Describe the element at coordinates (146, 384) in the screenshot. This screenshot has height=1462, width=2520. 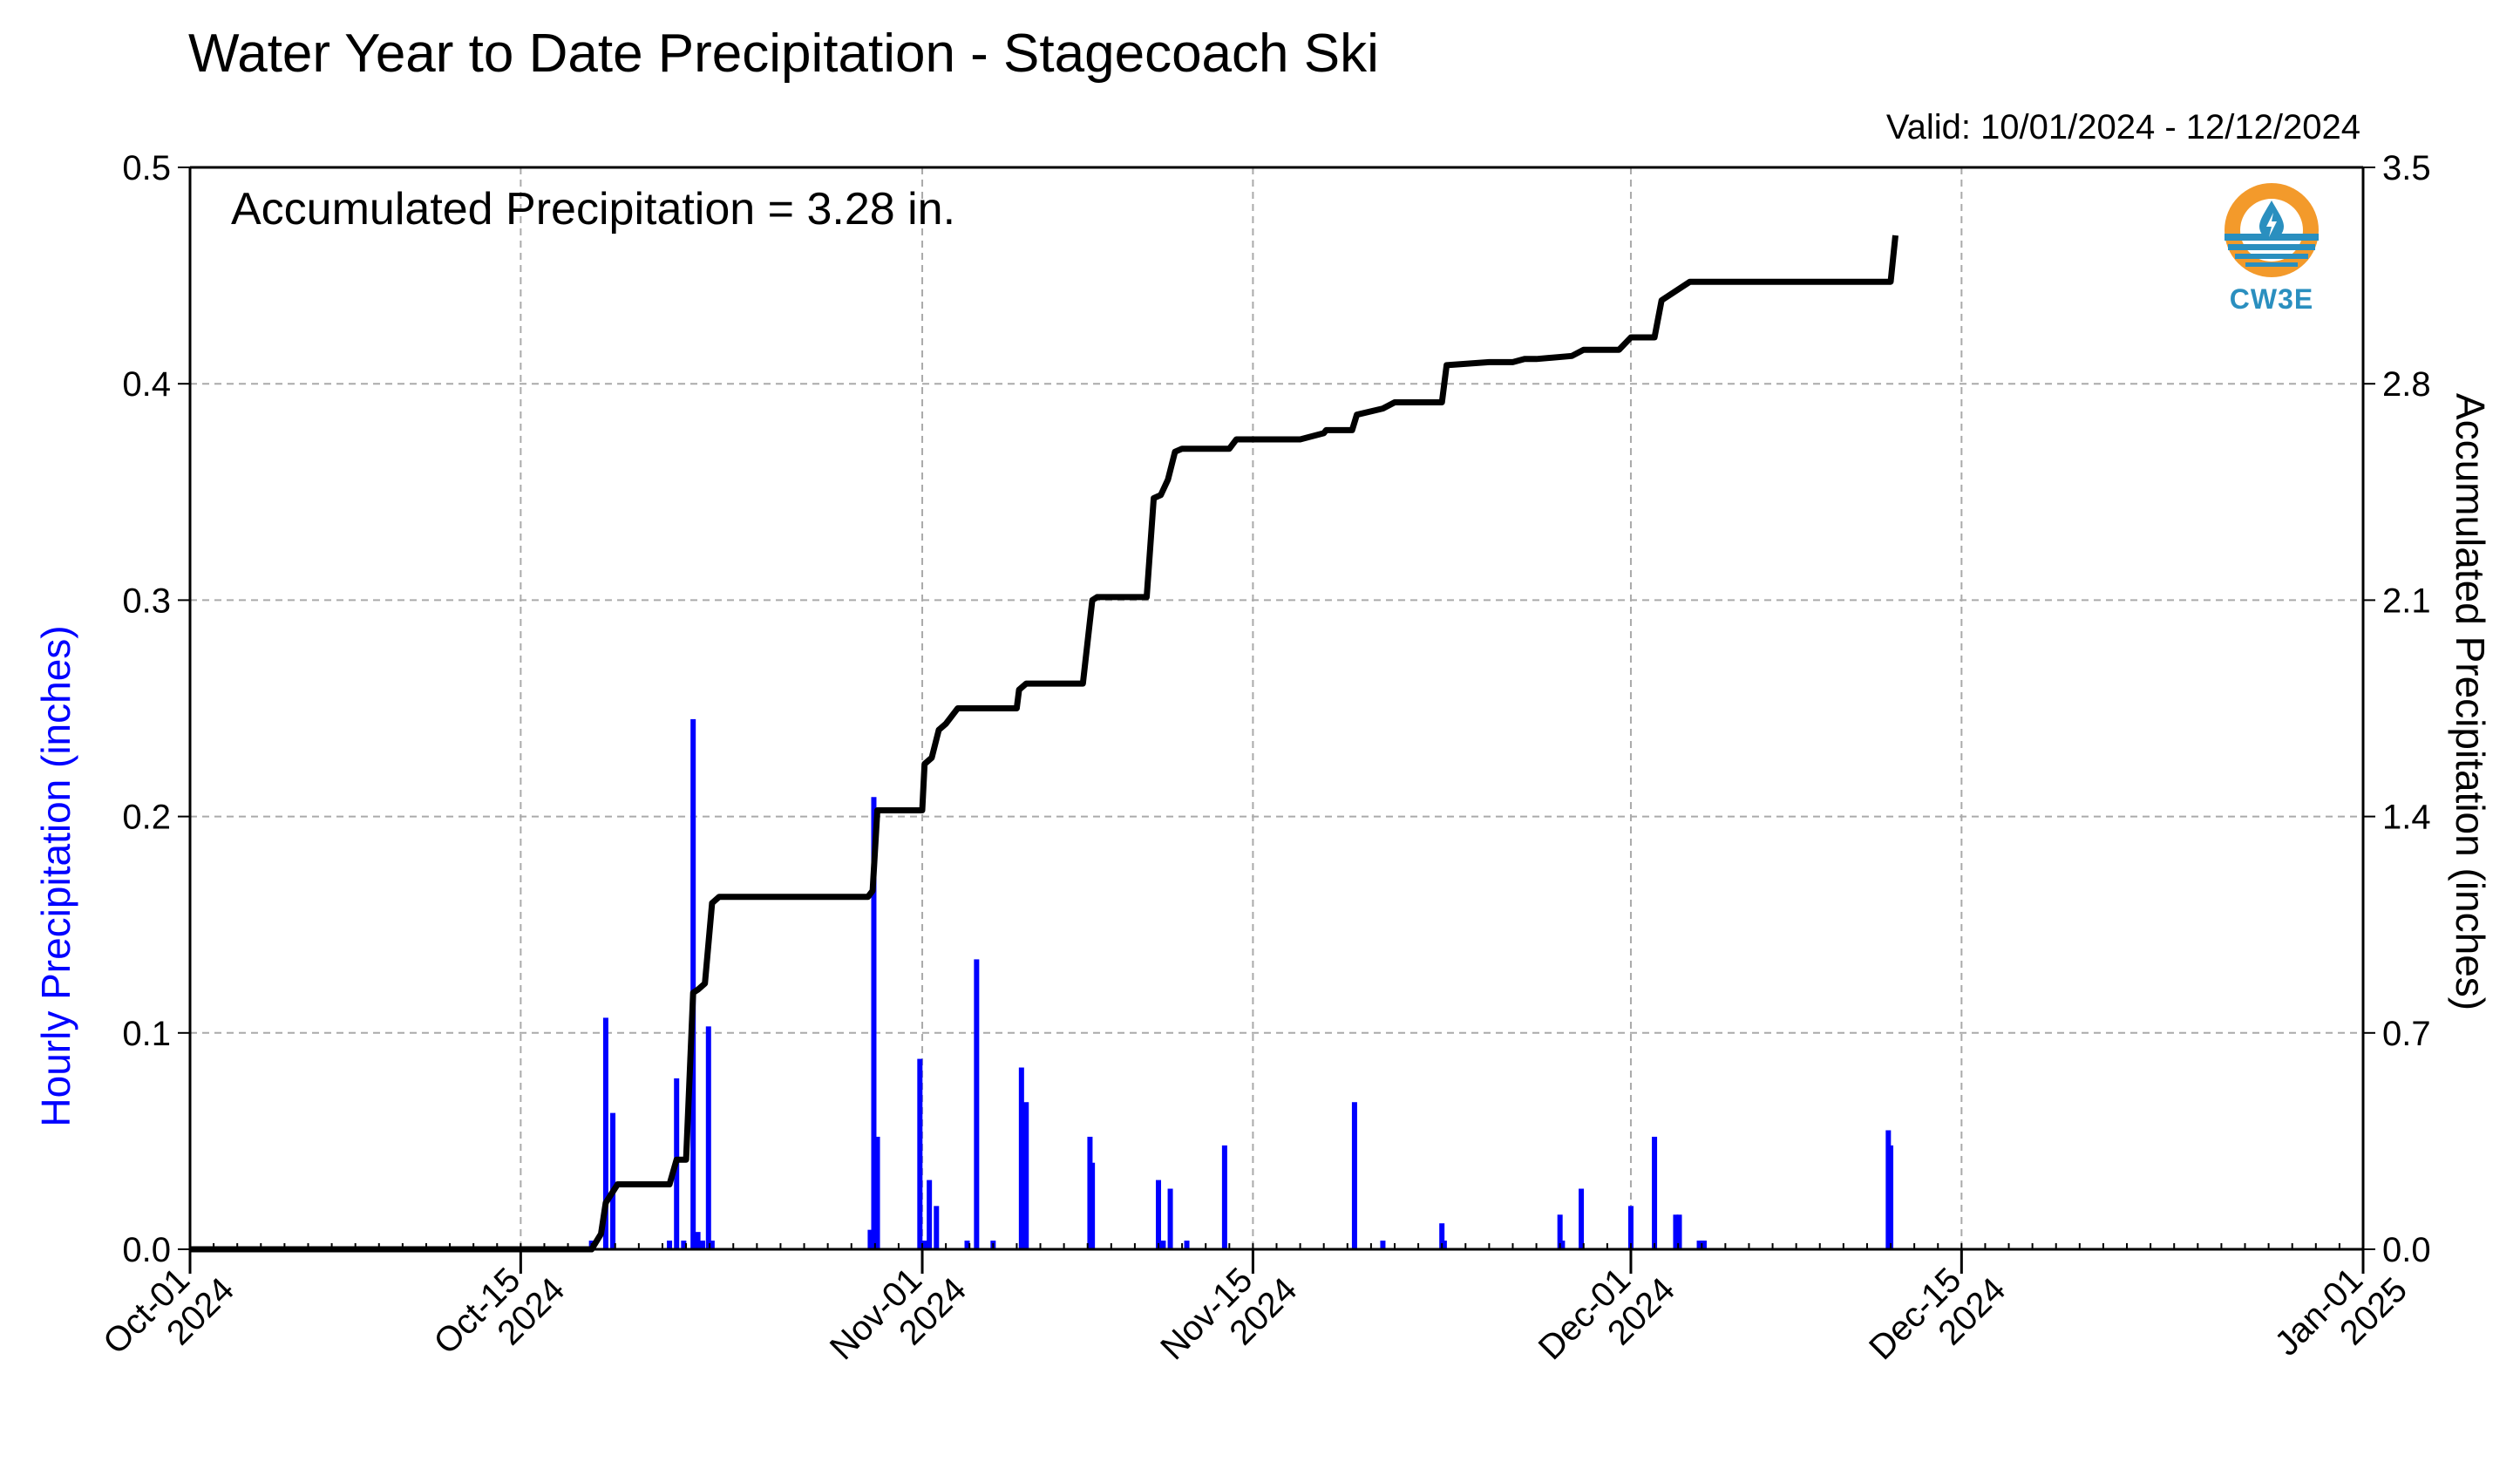
I see `y-tick-label-left: 0.4` at that location.